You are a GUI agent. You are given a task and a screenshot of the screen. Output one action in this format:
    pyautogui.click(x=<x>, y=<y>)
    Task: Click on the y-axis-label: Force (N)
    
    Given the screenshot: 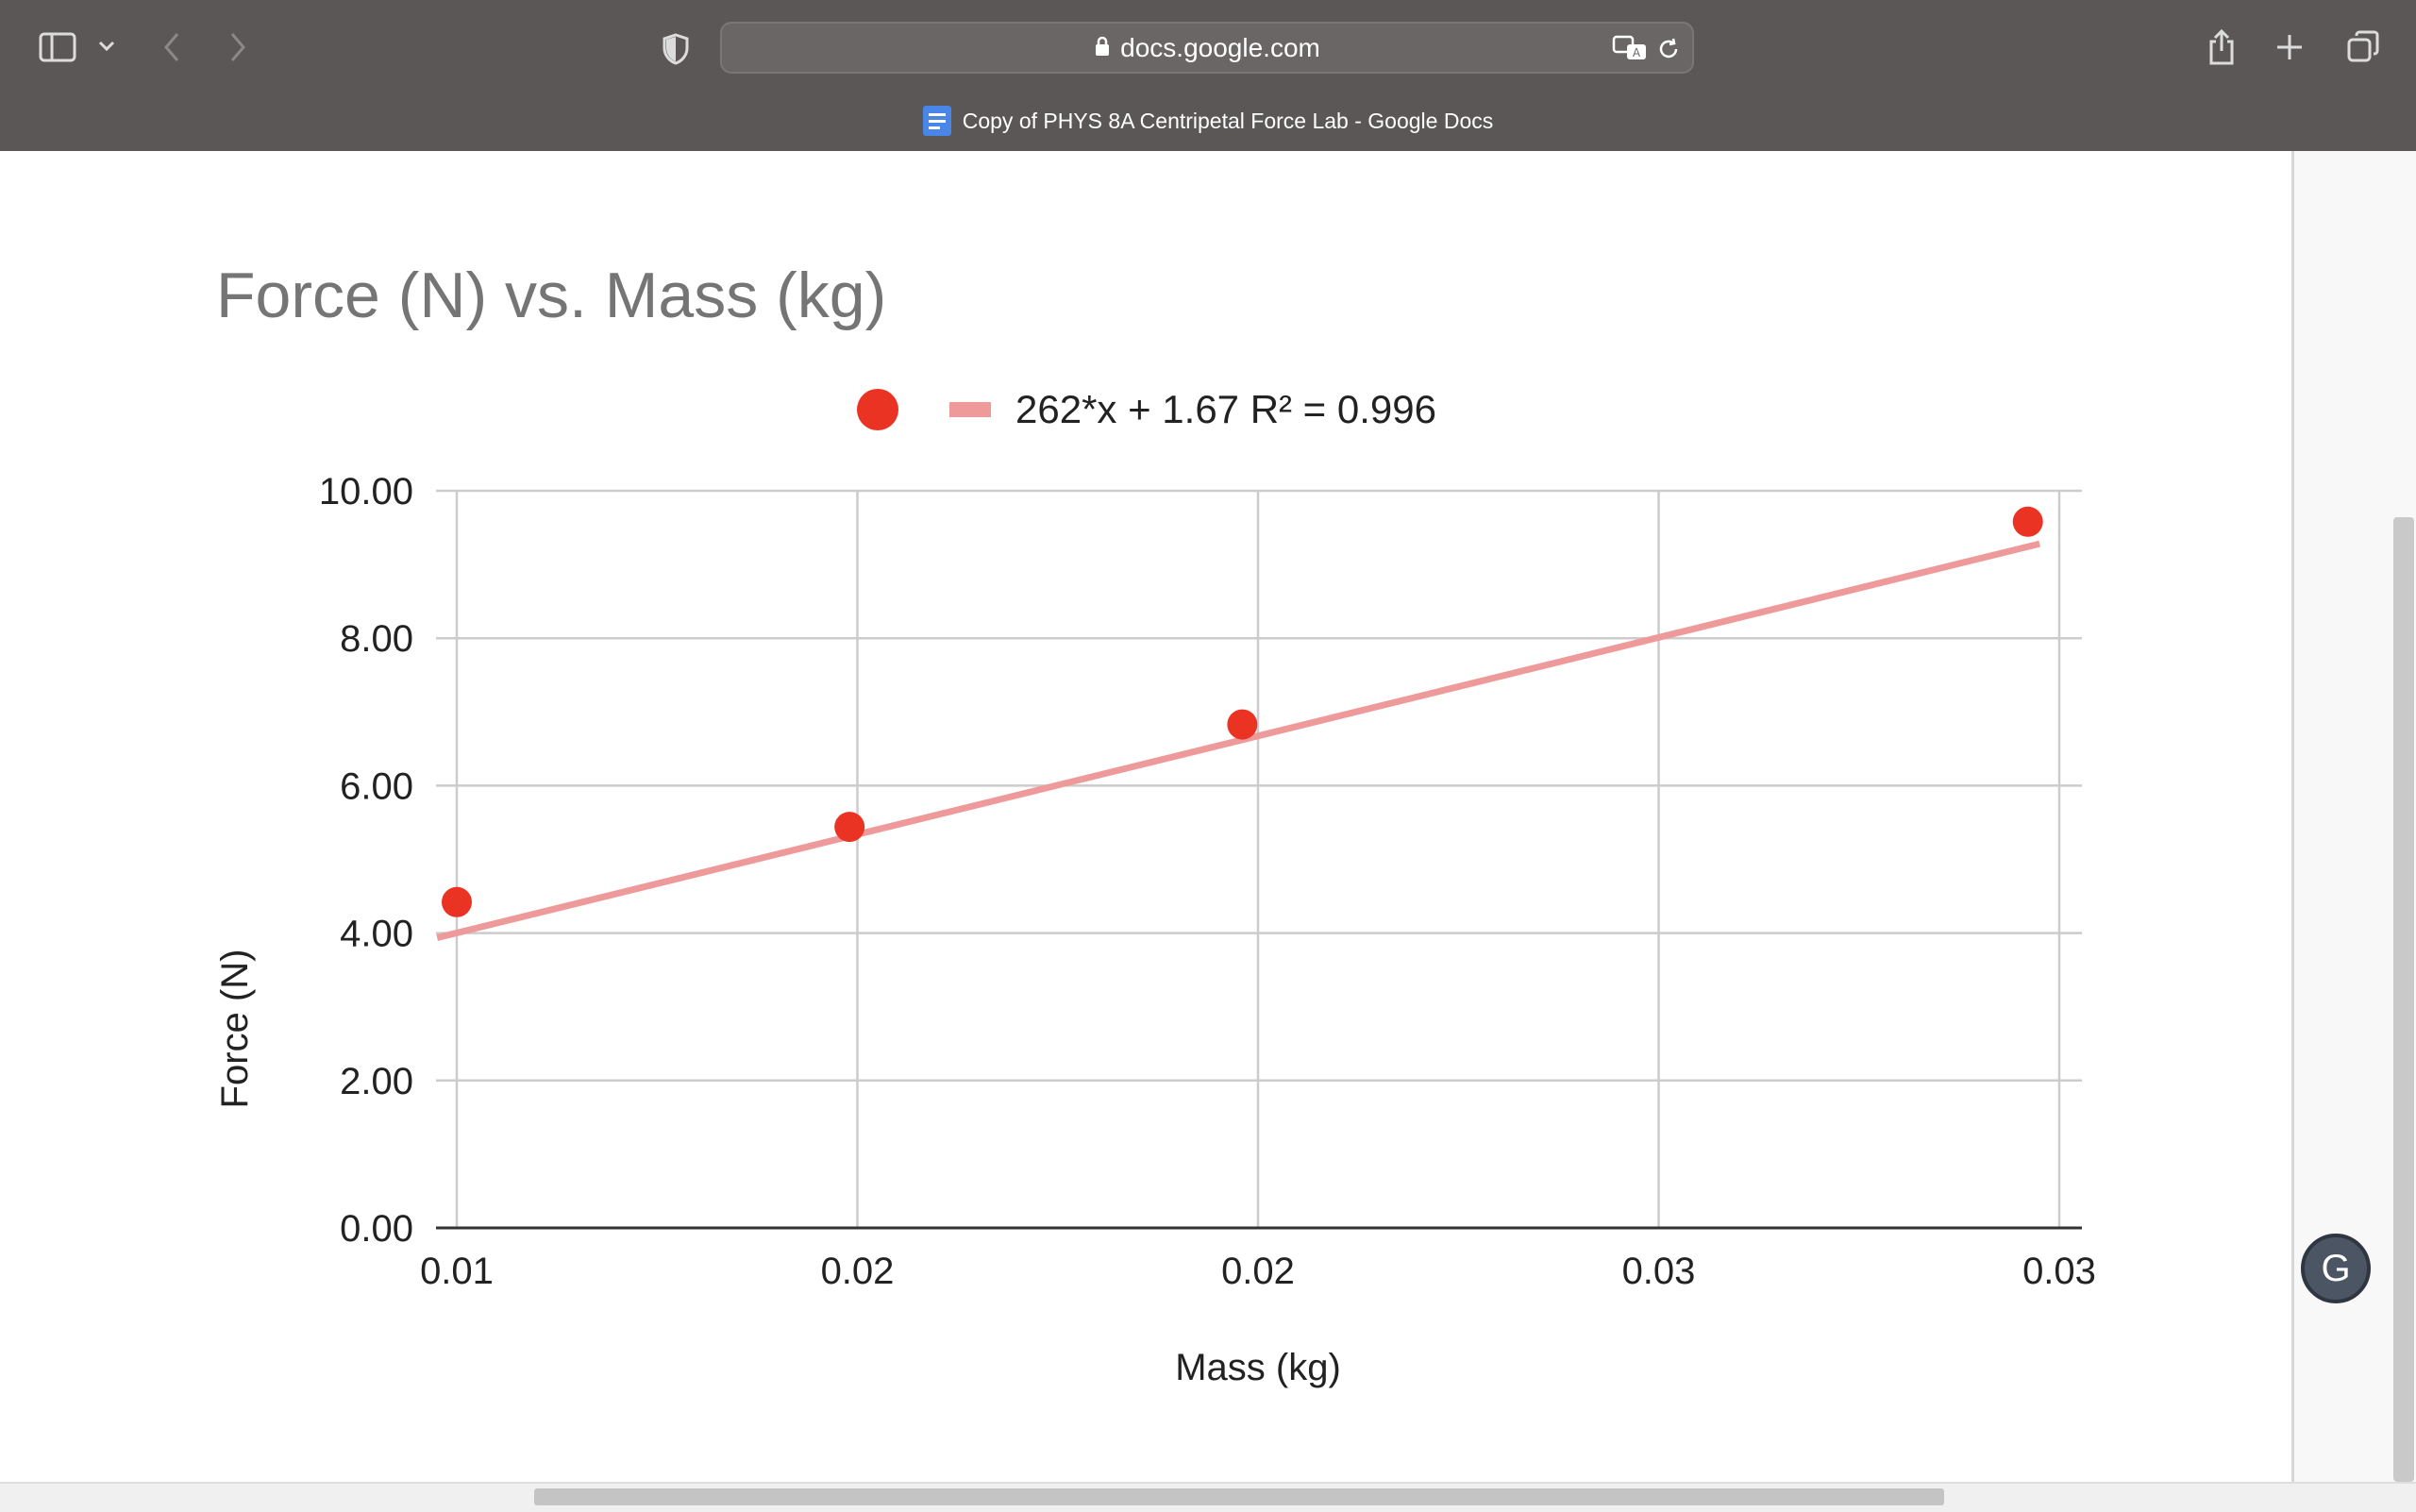 What is the action you would take?
    pyautogui.click(x=235, y=1029)
    